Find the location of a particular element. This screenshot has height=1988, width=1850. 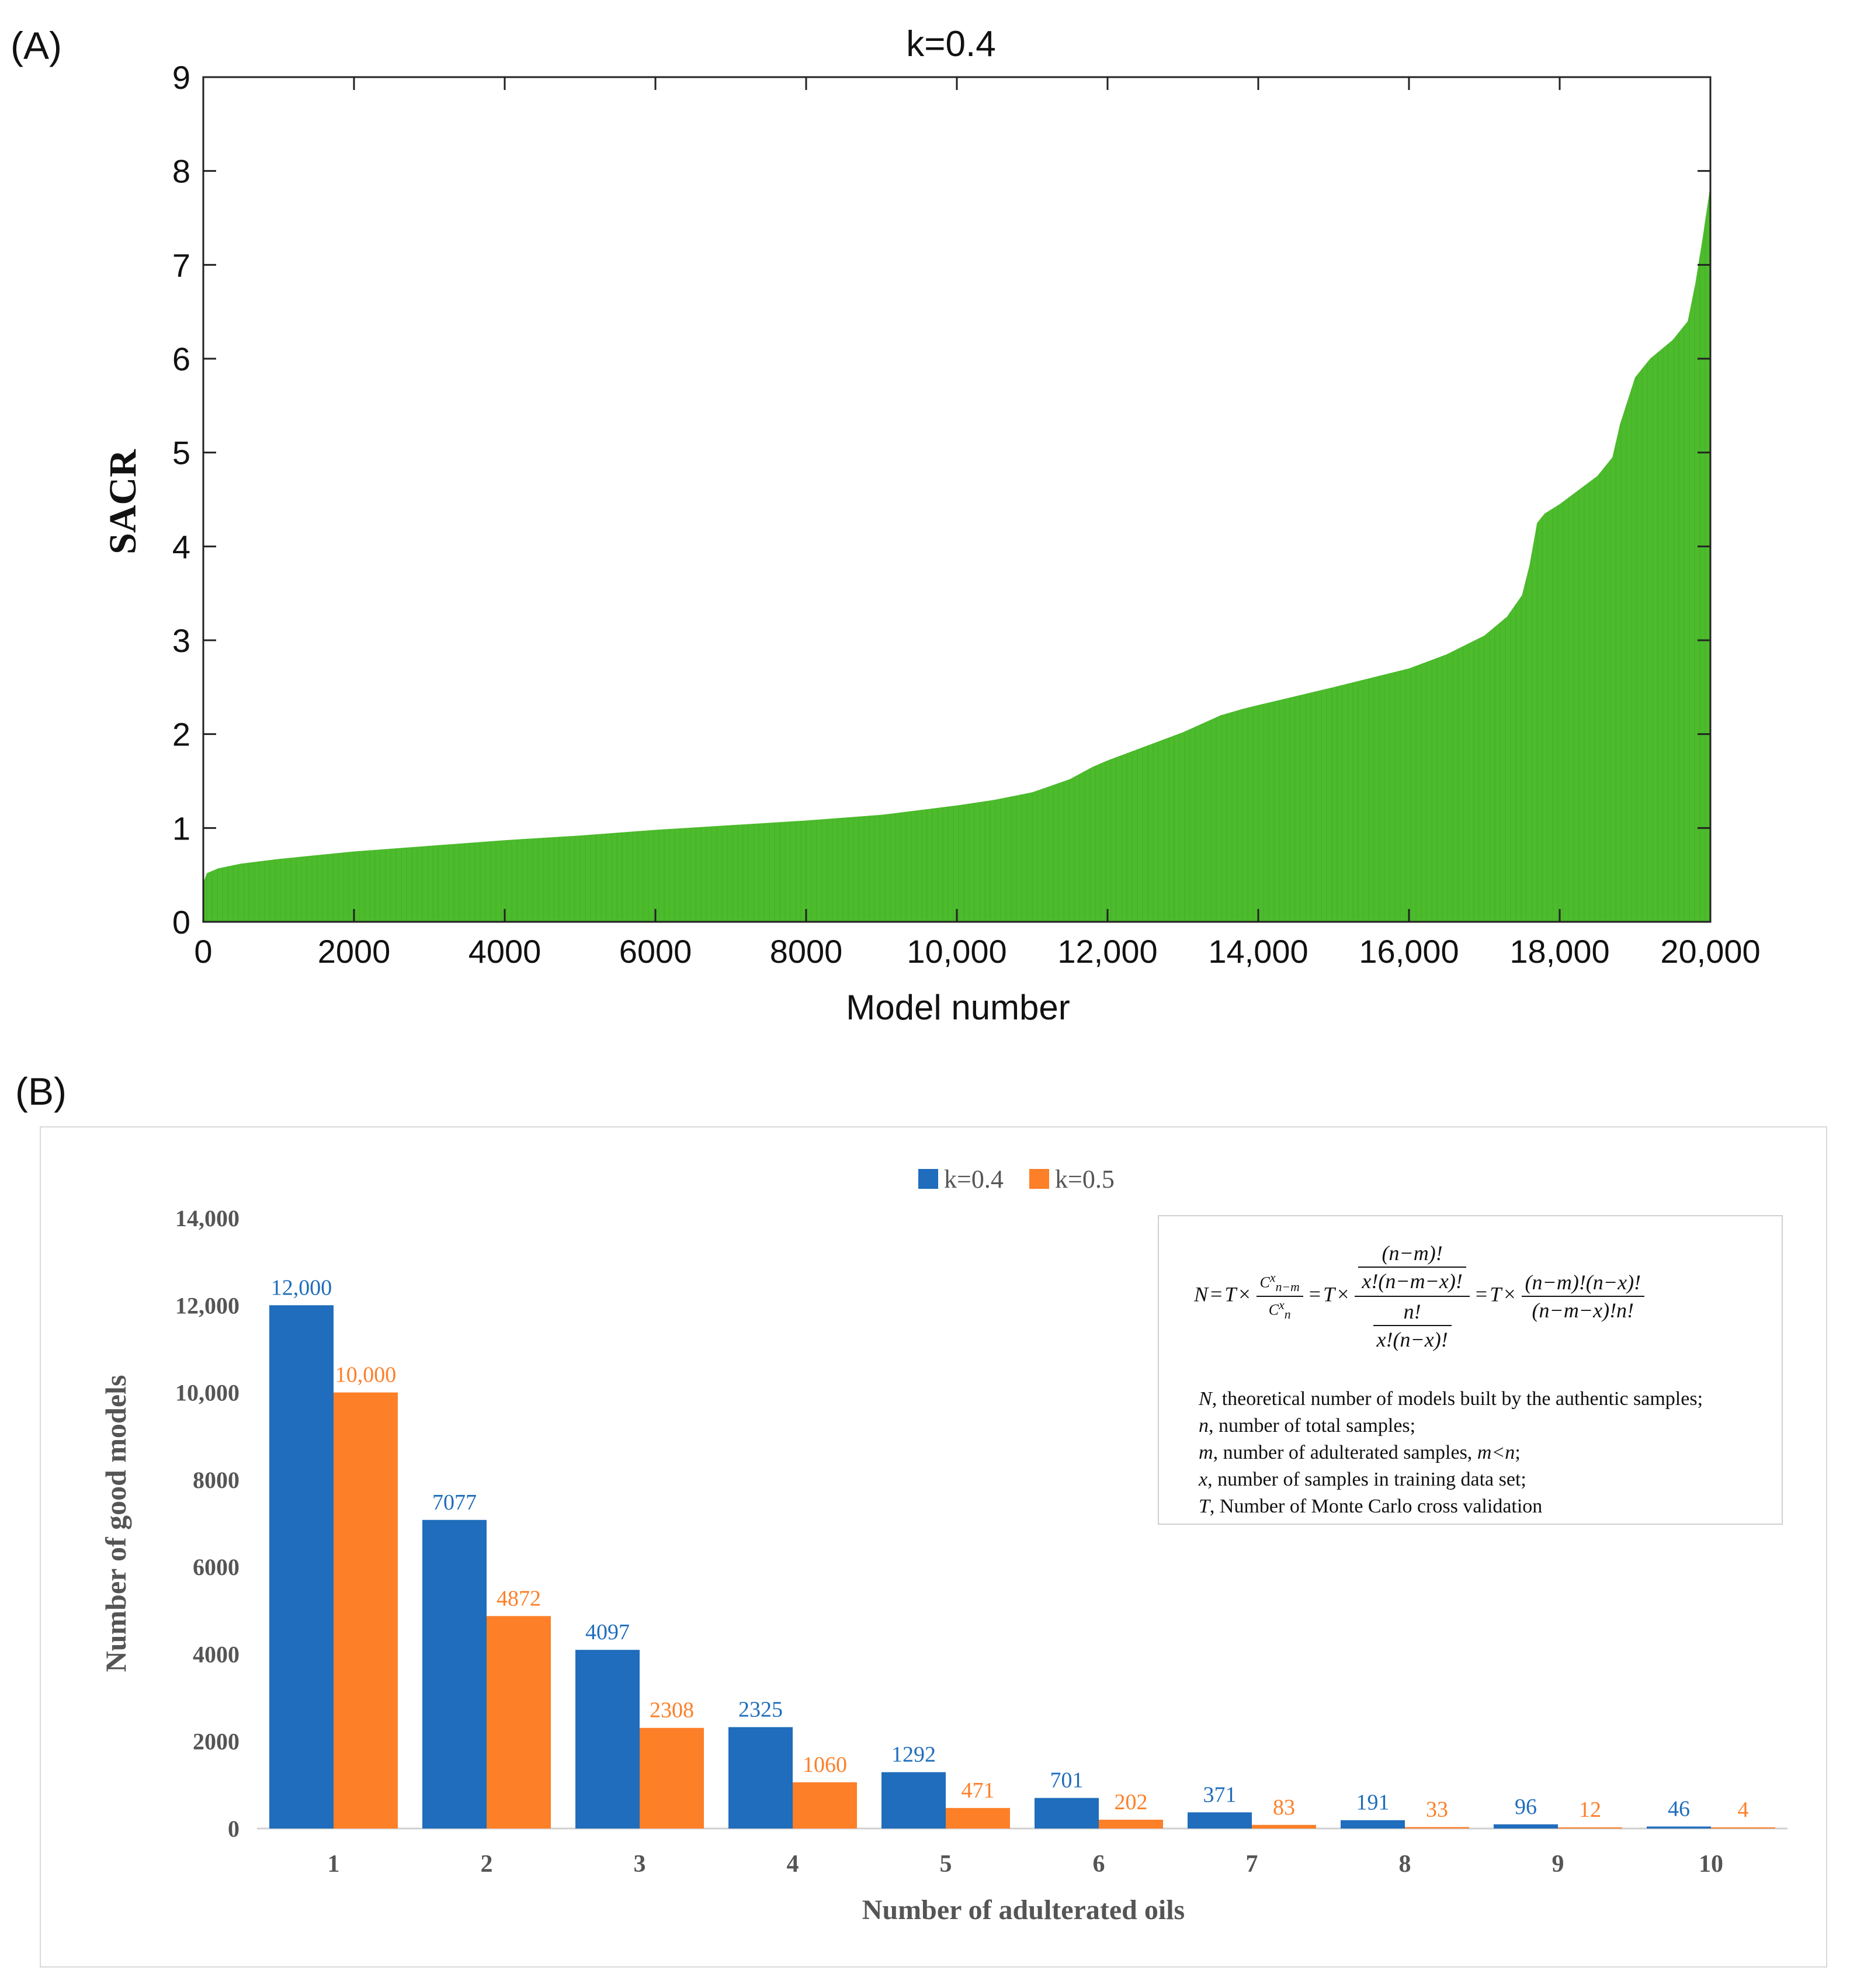

data-label: 4872 is located at coordinates (519, 1598).